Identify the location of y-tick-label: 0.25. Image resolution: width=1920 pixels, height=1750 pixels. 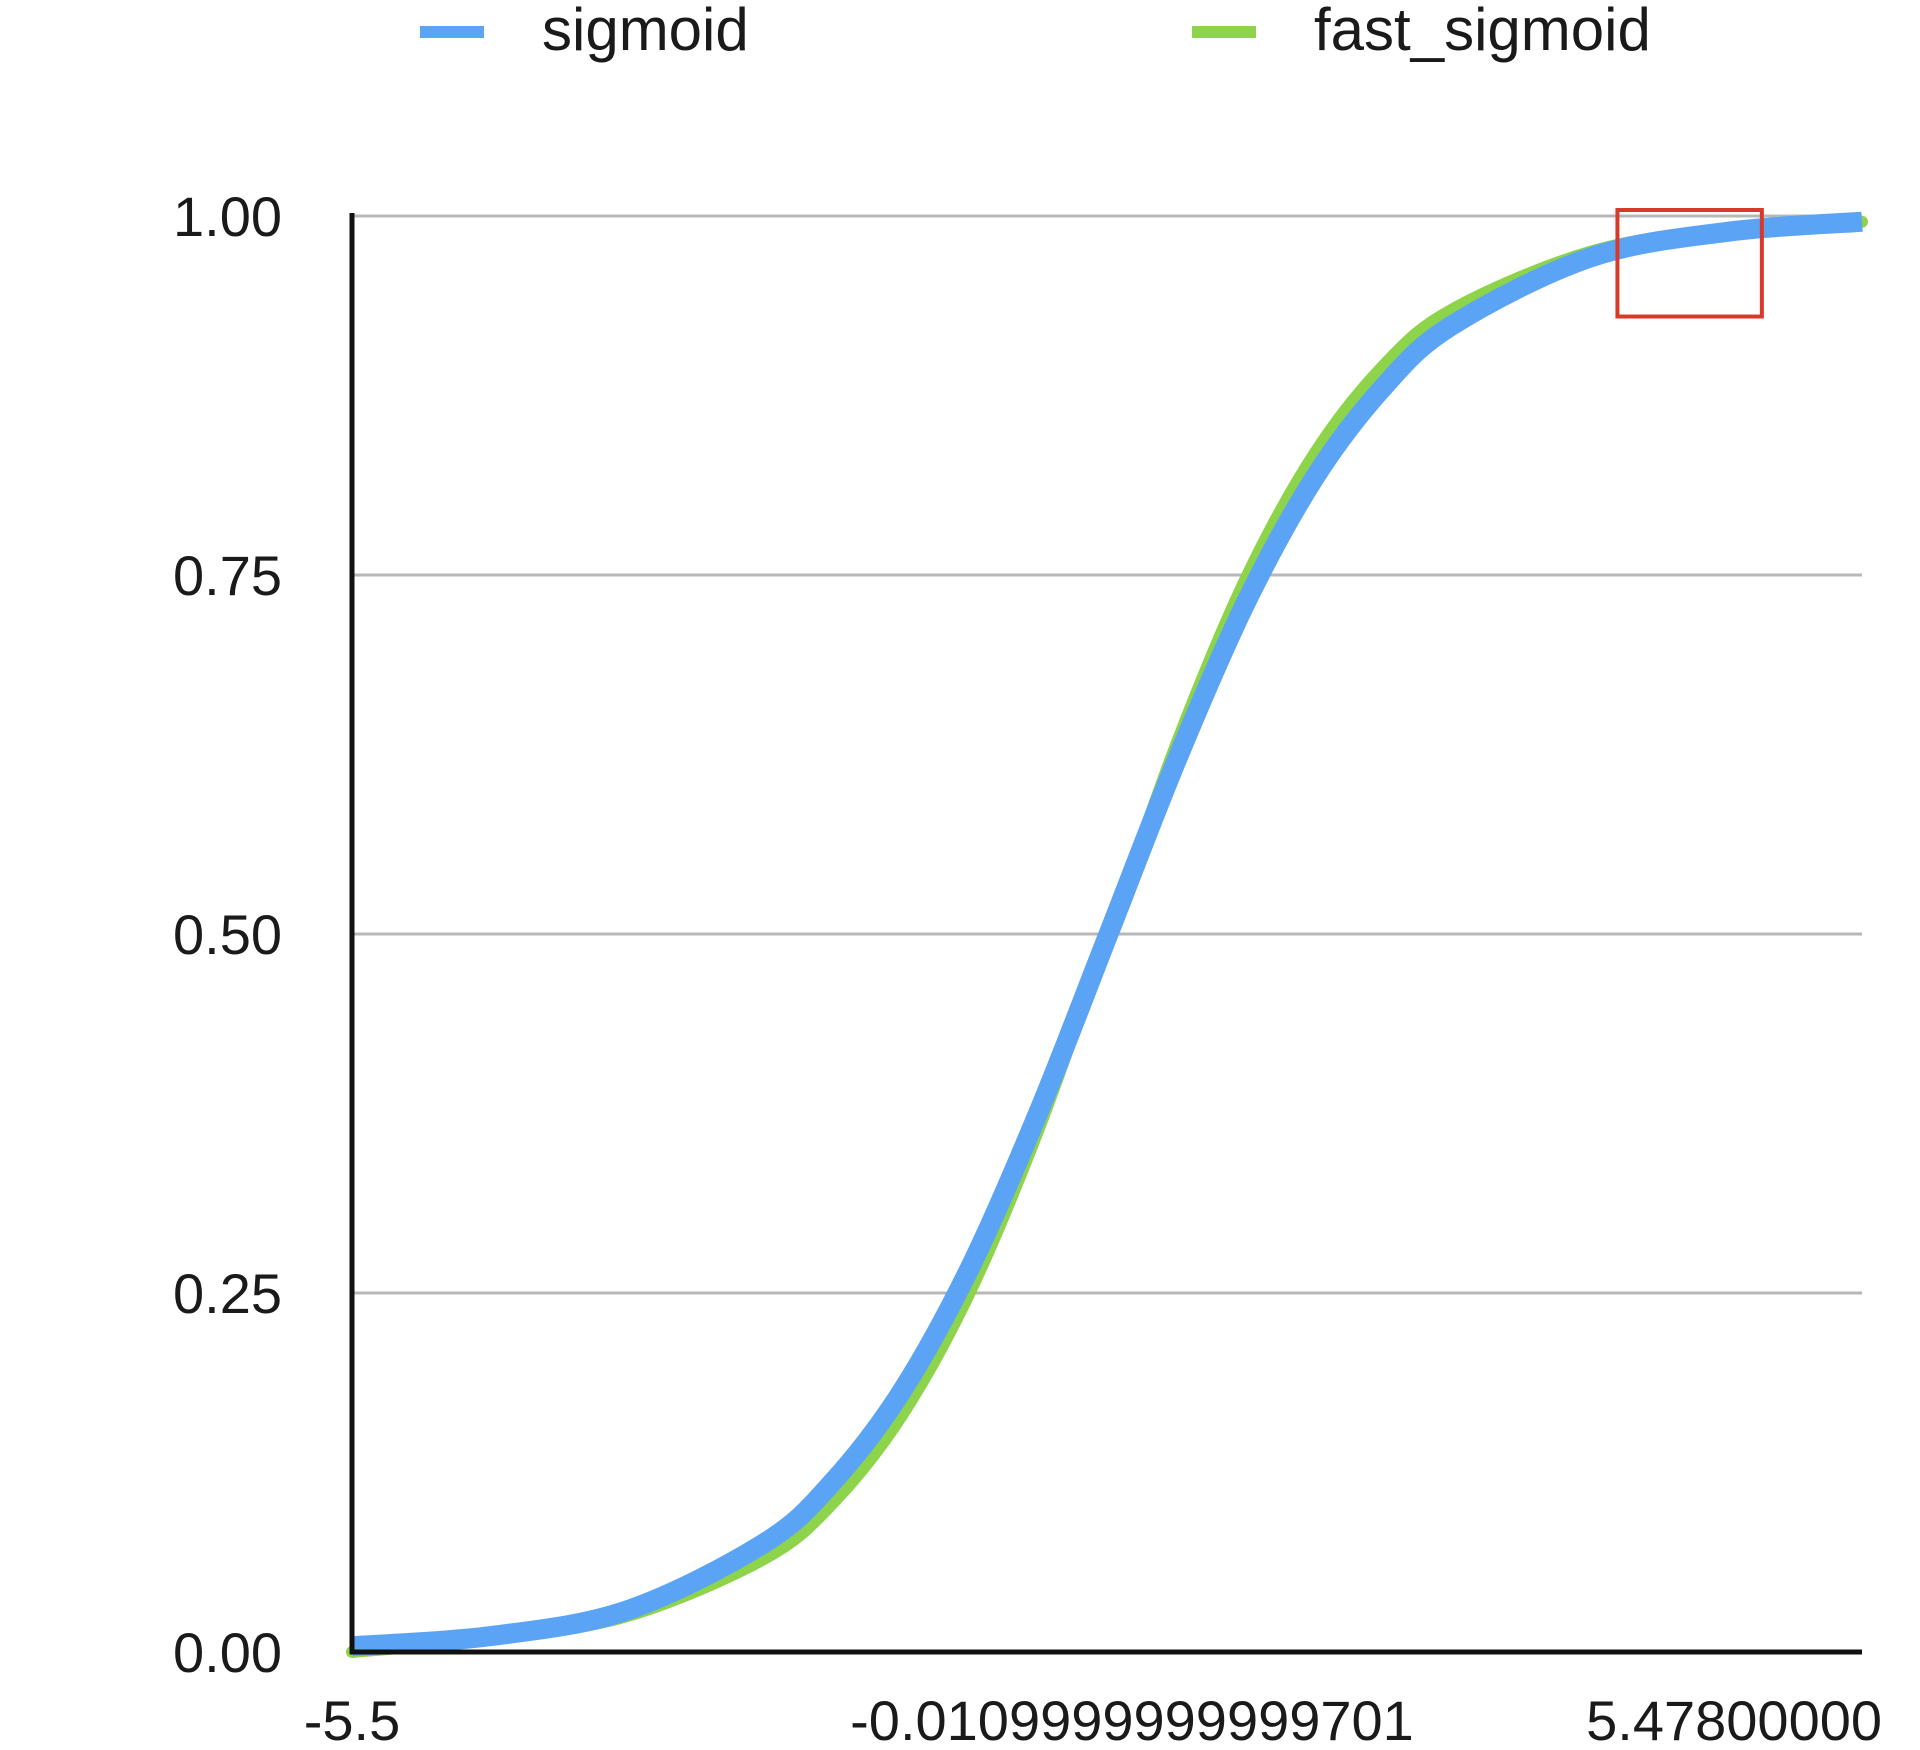
(227, 1293).